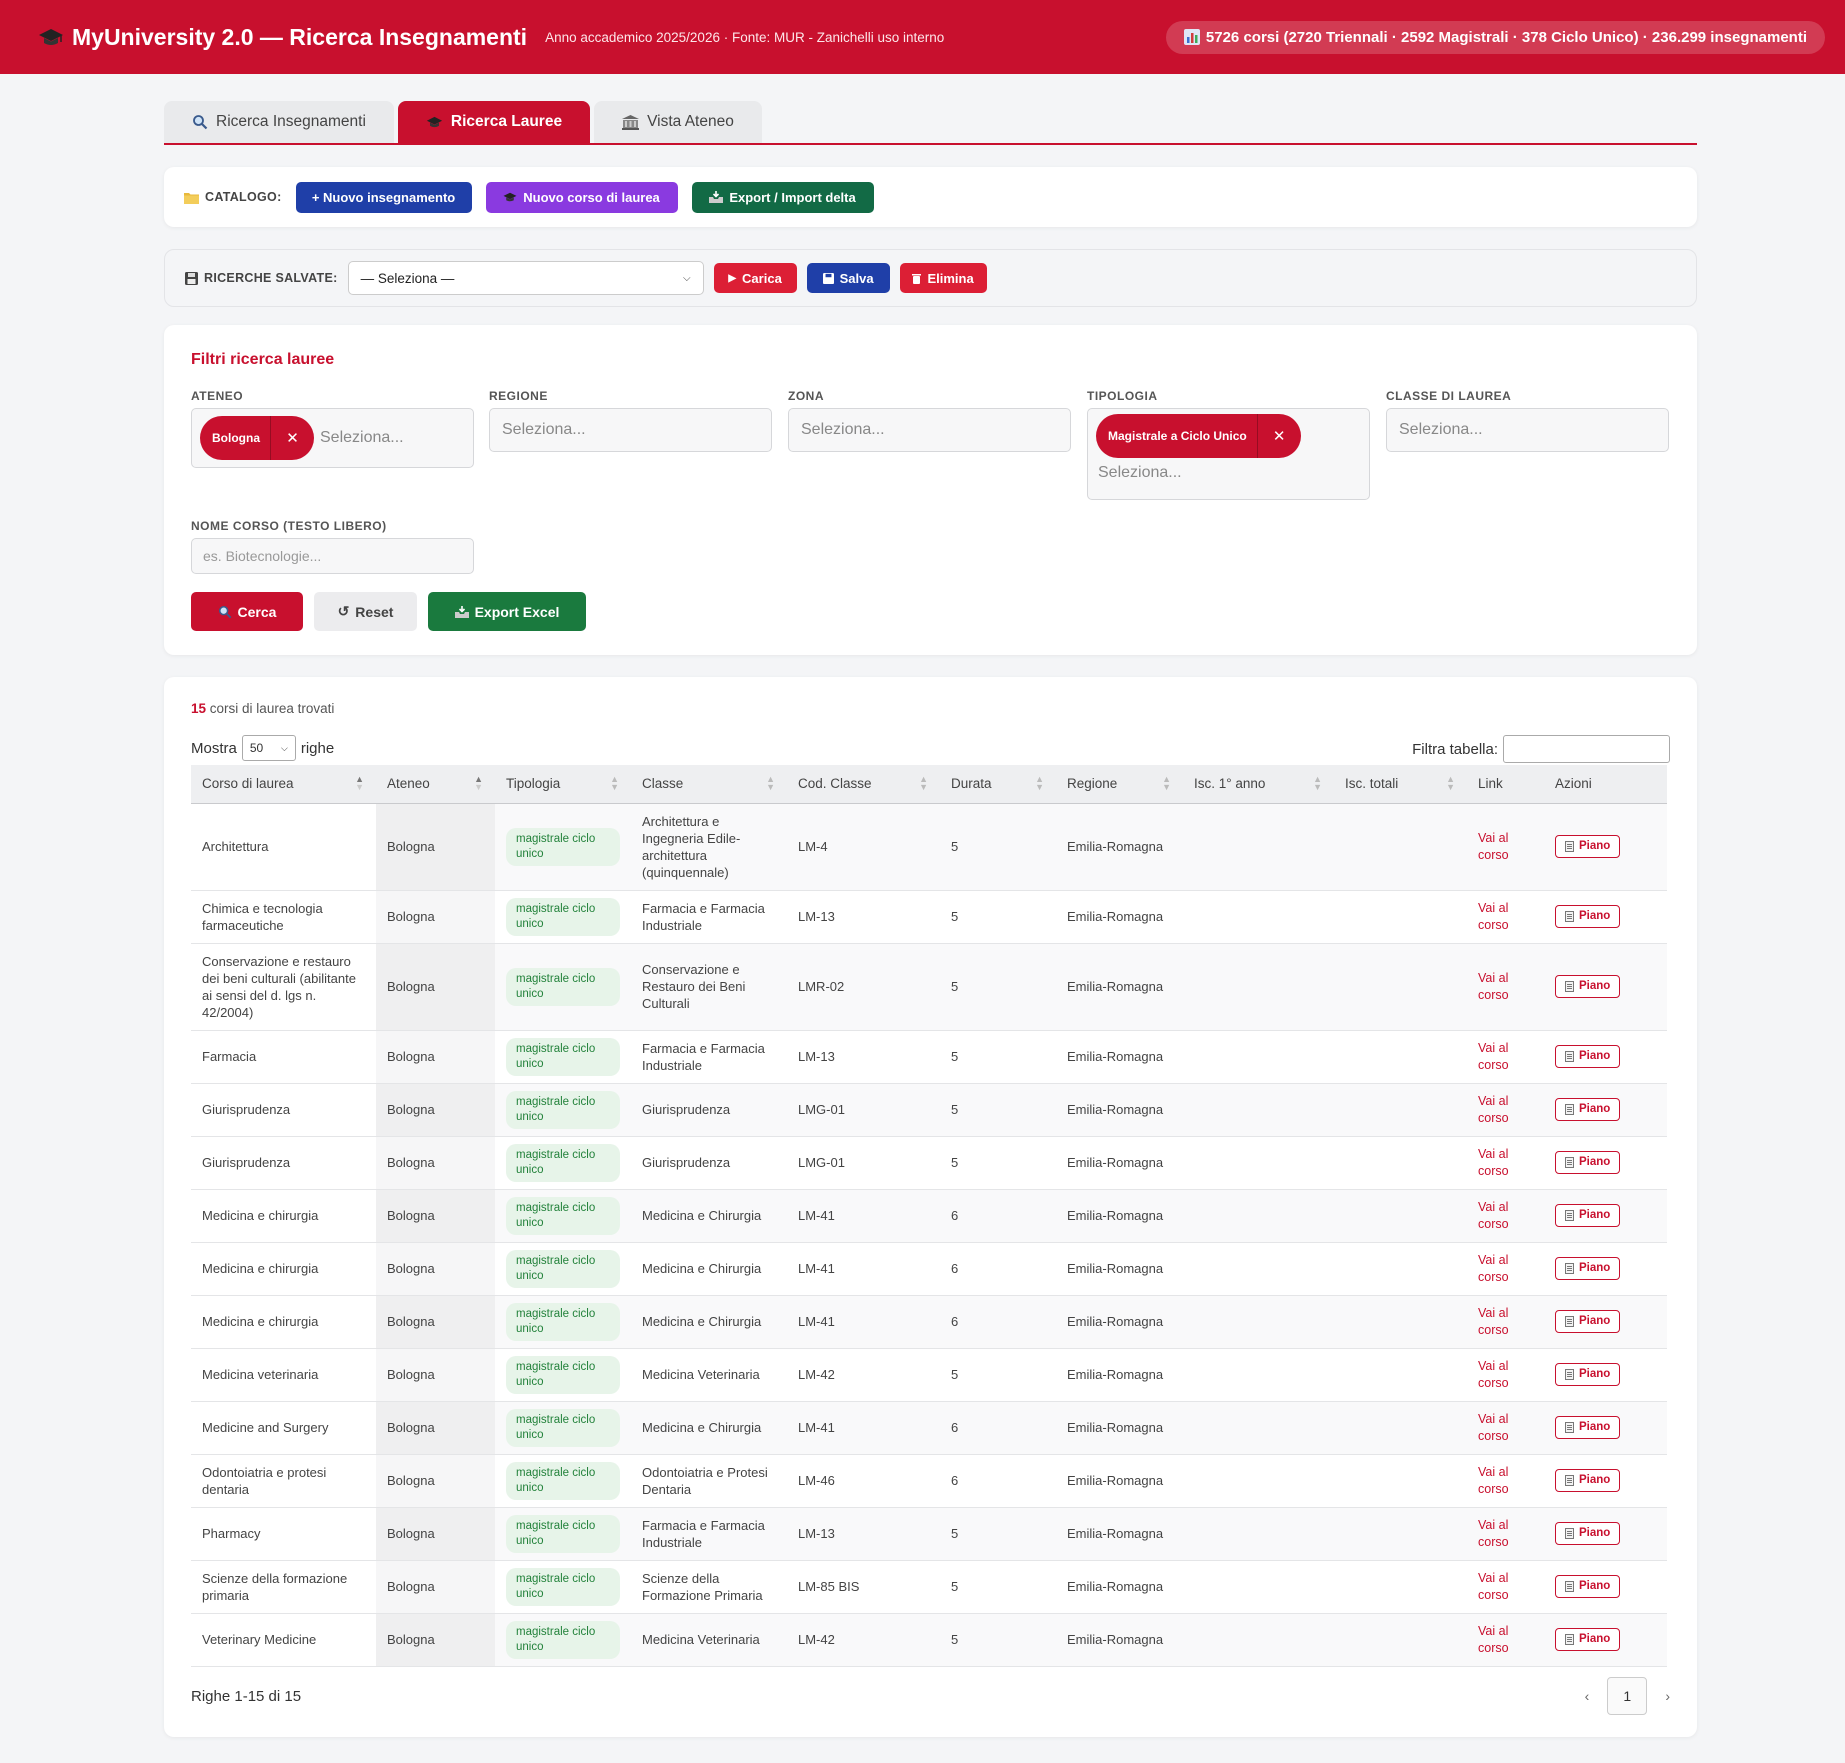 The width and height of the screenshot is (1845, 1763). I want to click on table-filter-input, so click(1586, 749).